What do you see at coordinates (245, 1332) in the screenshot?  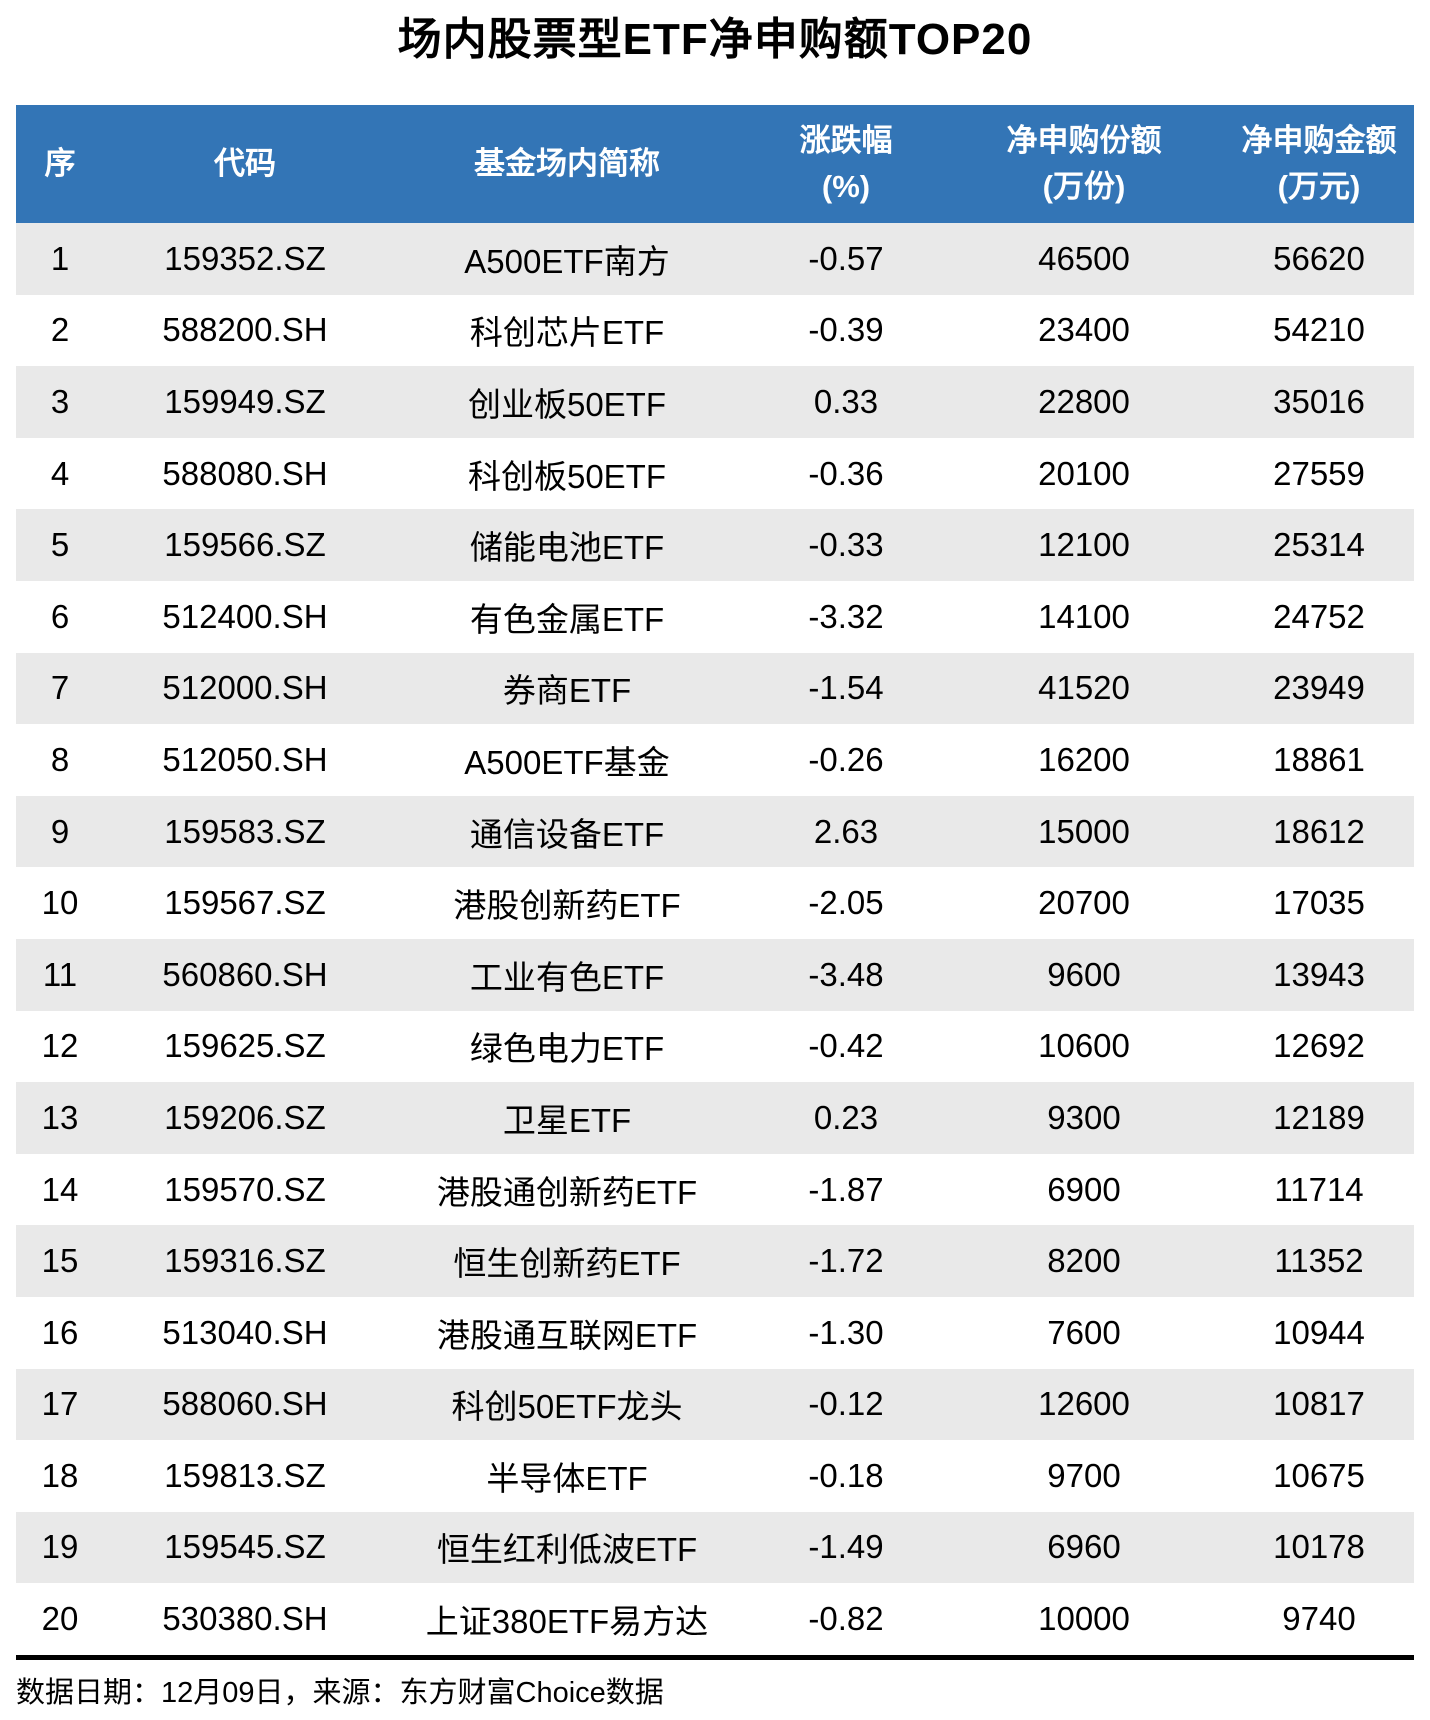 I see `cell-code: 513040.SH` at bounding box center [245, 1332].